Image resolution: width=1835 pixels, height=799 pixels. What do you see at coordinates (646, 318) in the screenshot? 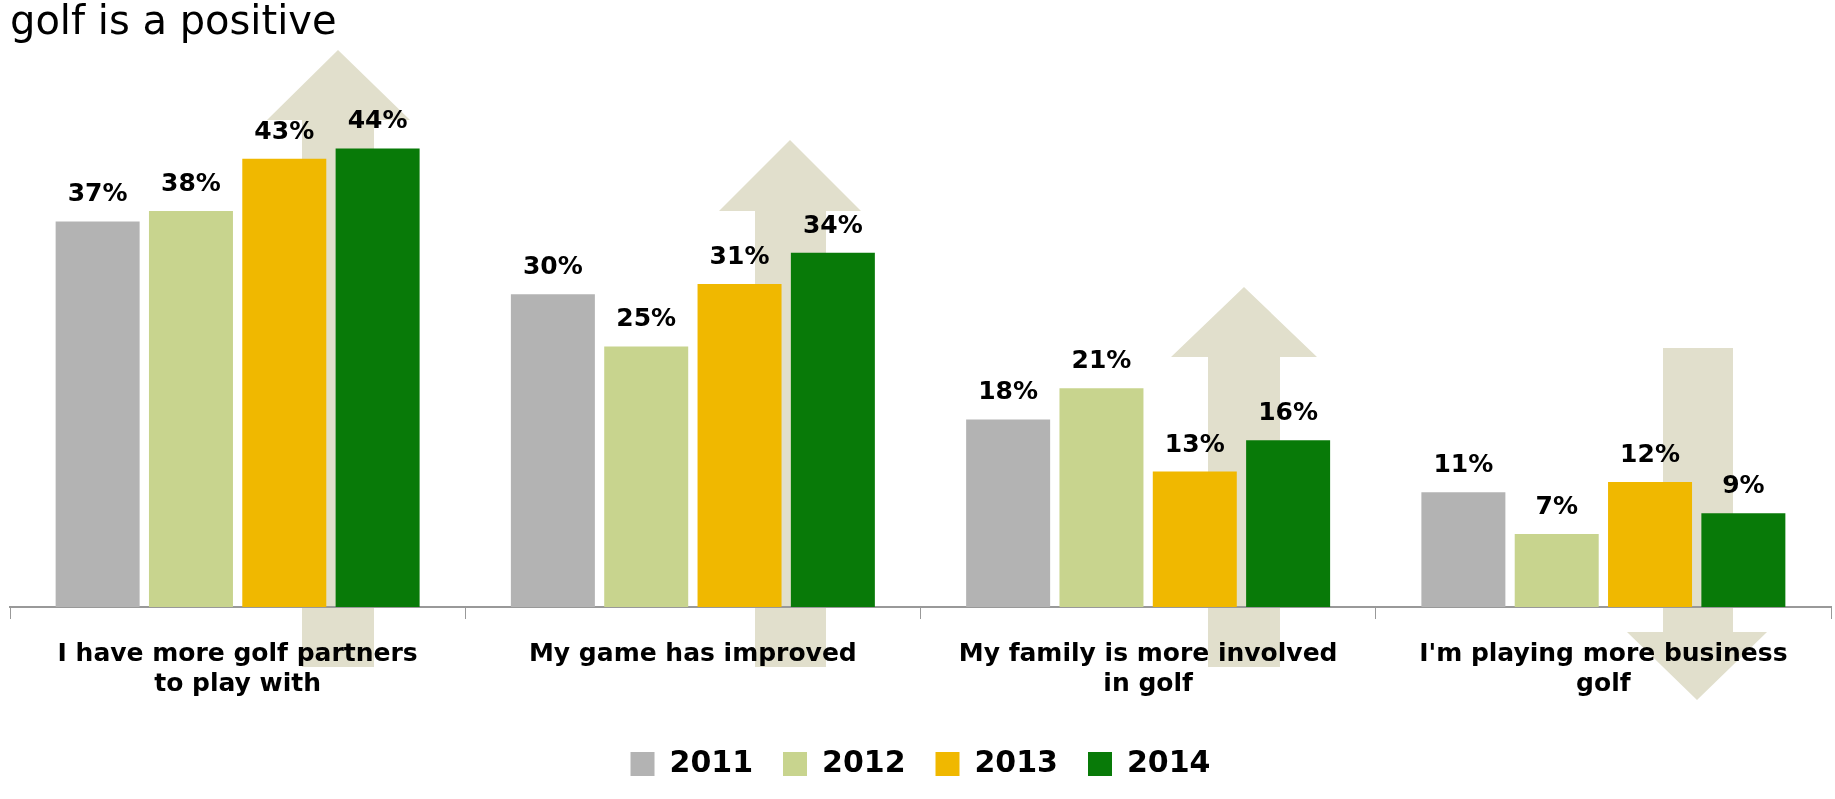
I see `data-label: 25%` at bounding box center [646, 318].